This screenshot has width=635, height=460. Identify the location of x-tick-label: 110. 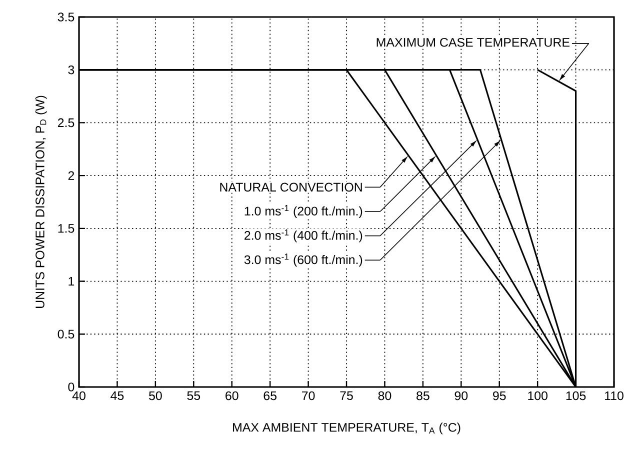
(614, 395).